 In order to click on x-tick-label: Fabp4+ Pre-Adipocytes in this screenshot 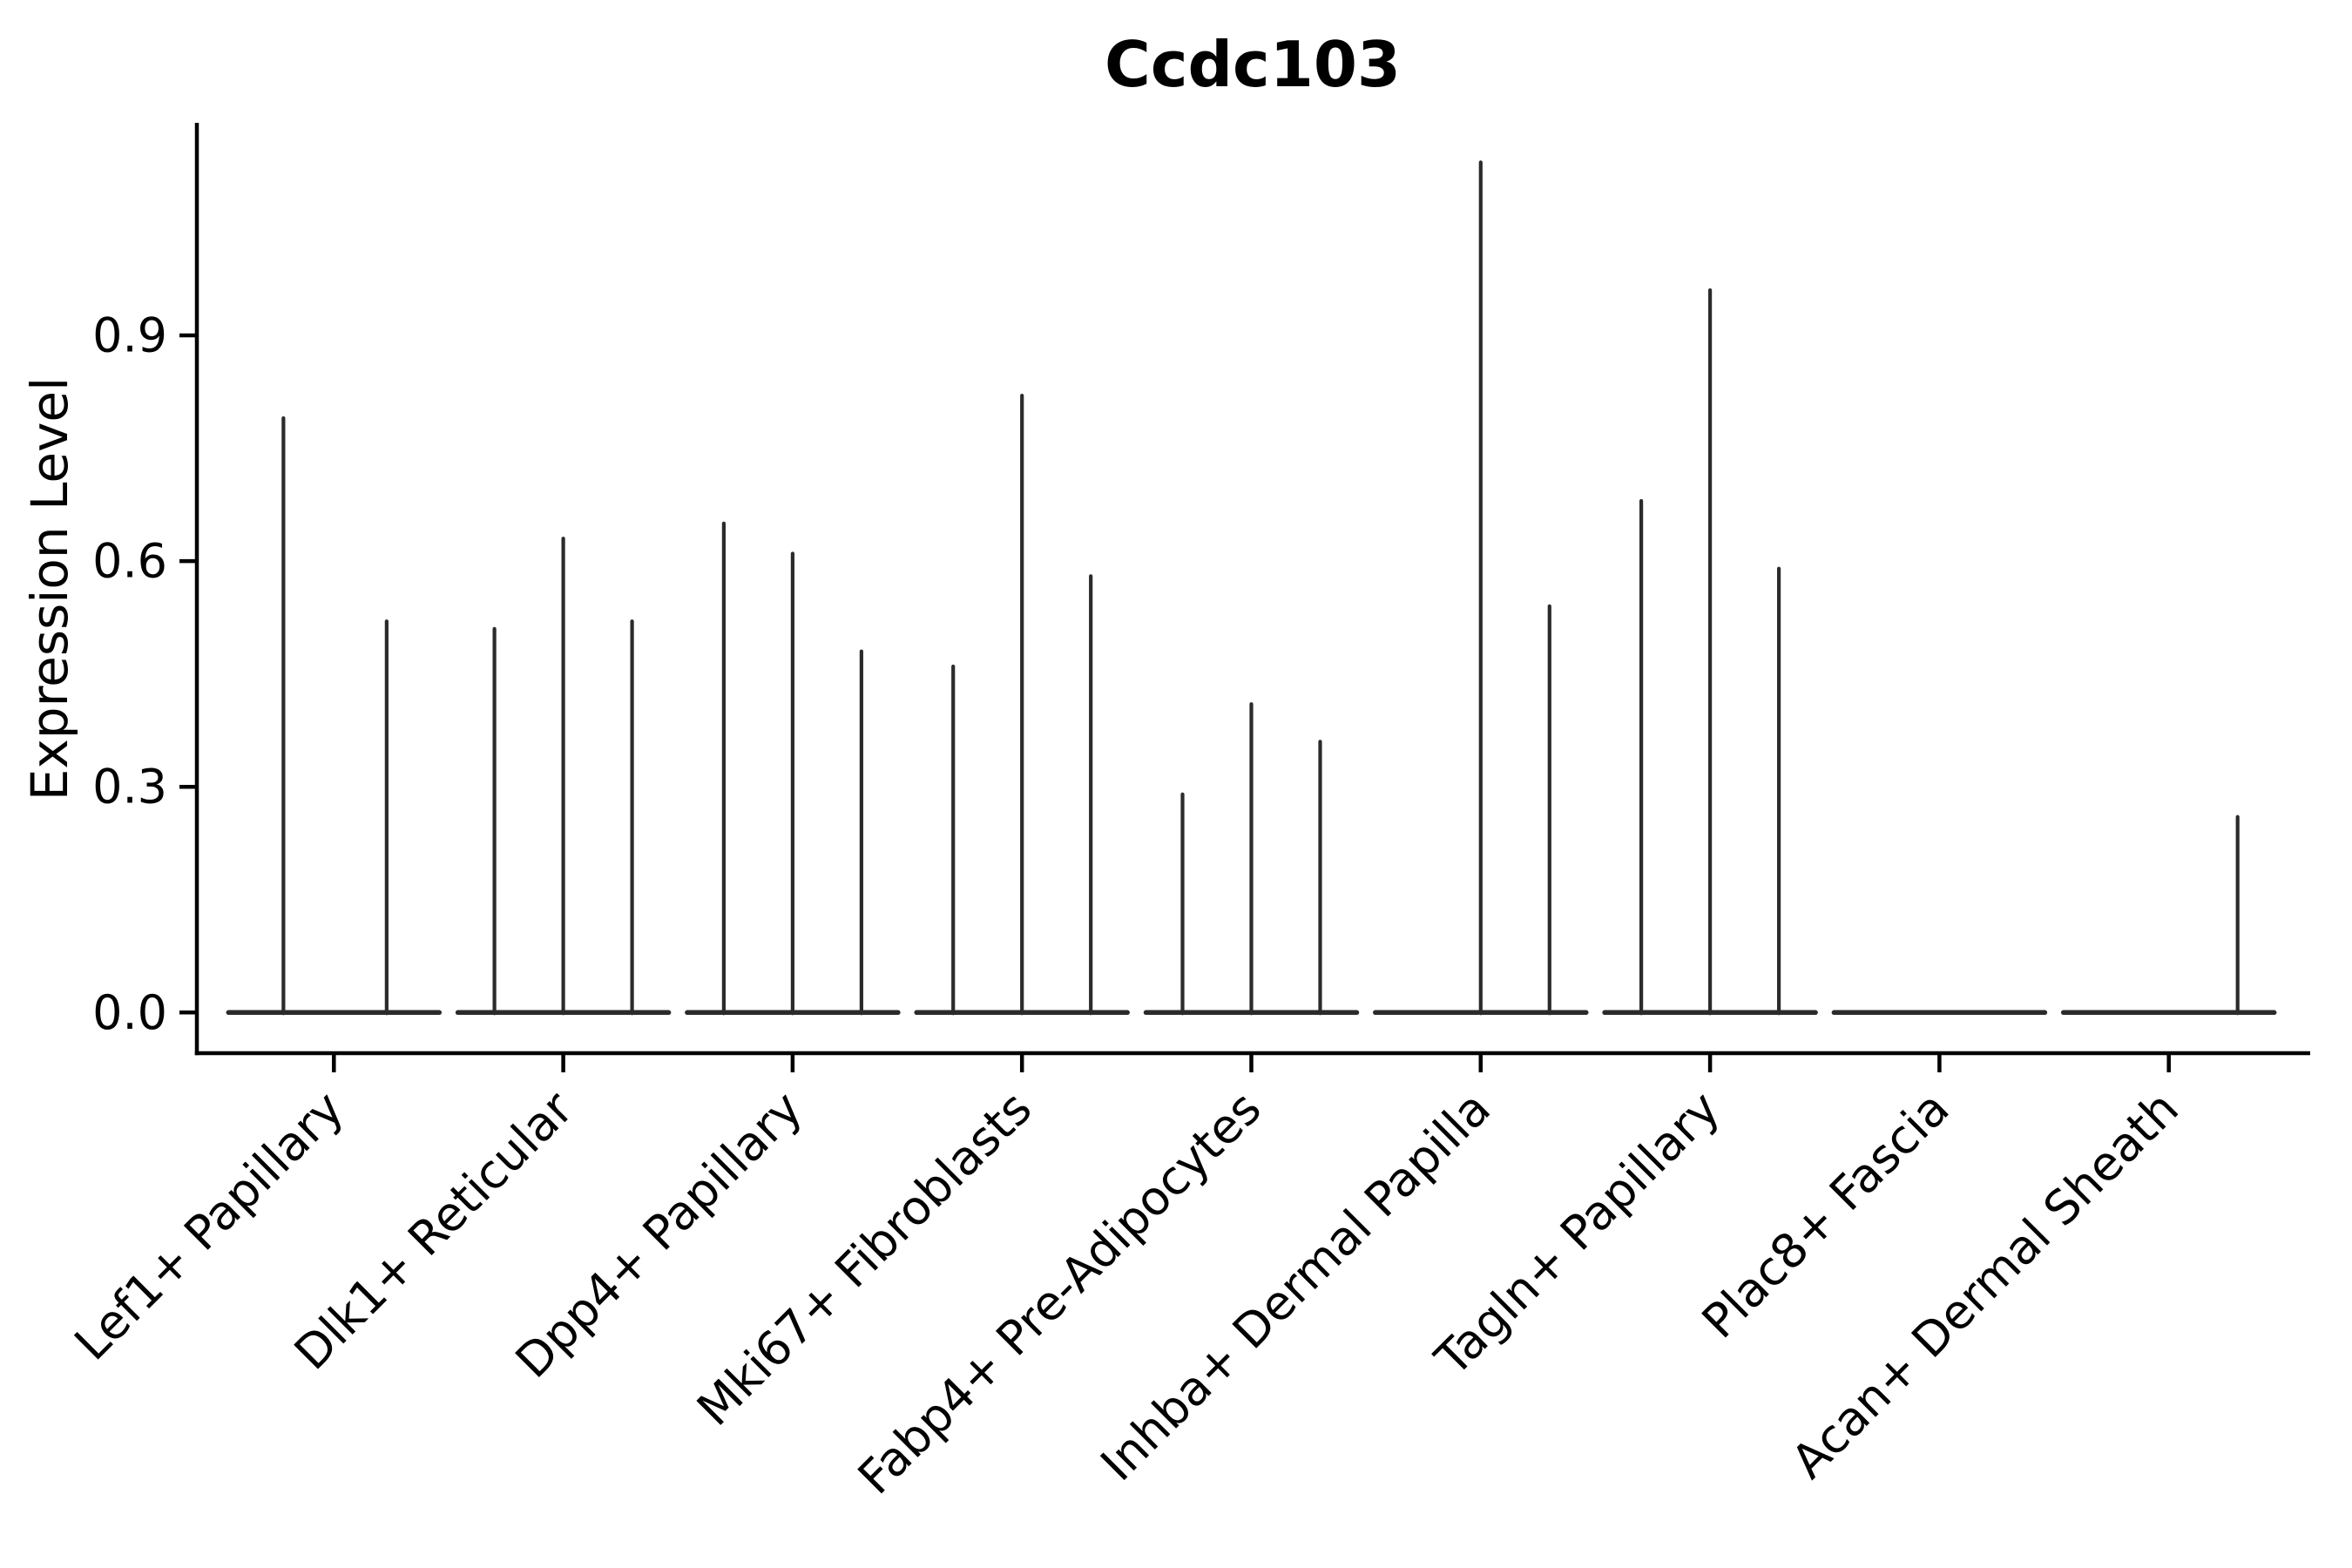, I will do `click(1060, 1293)`.